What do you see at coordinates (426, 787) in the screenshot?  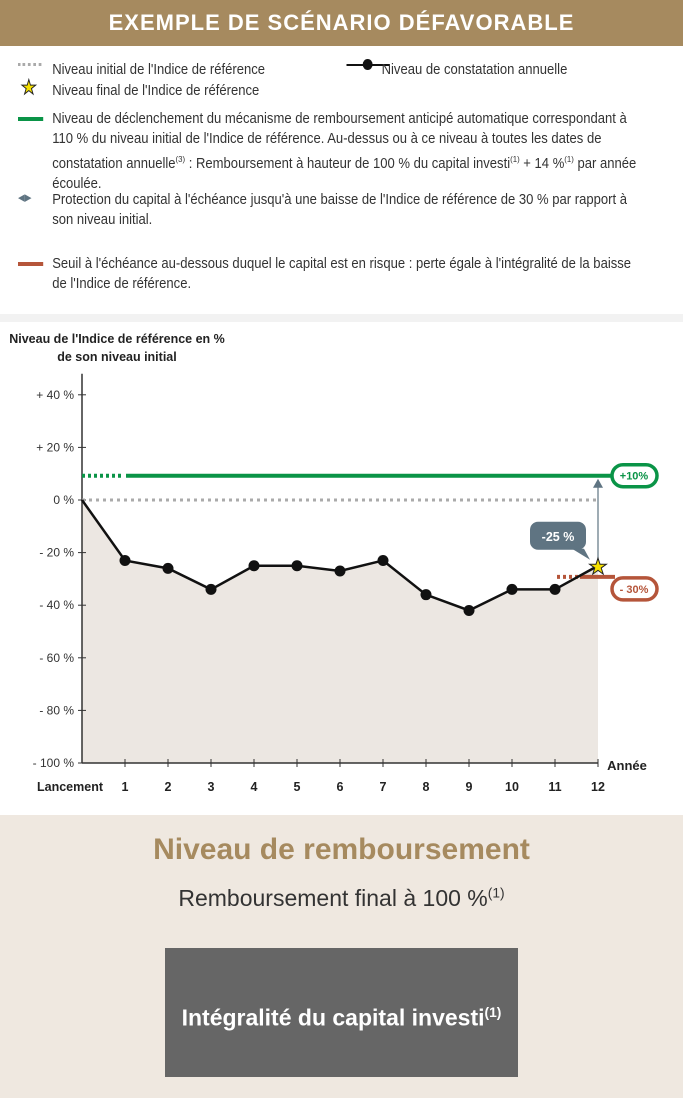 I see `x-tick-label: 8` at bounding box center [426, 787].